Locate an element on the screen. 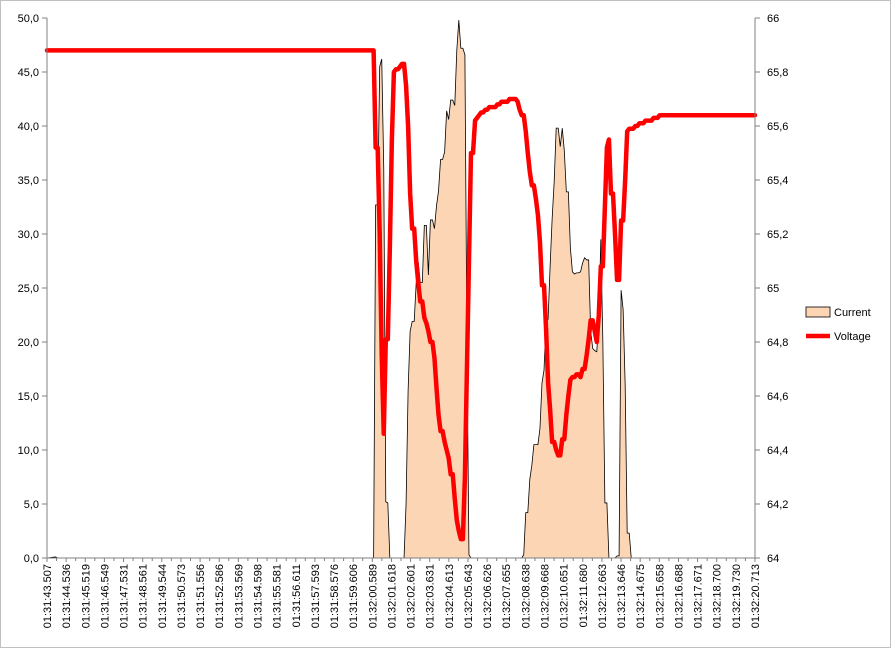  x-tick-label: 01:32:11.680 is located at coordinates (584, 595).